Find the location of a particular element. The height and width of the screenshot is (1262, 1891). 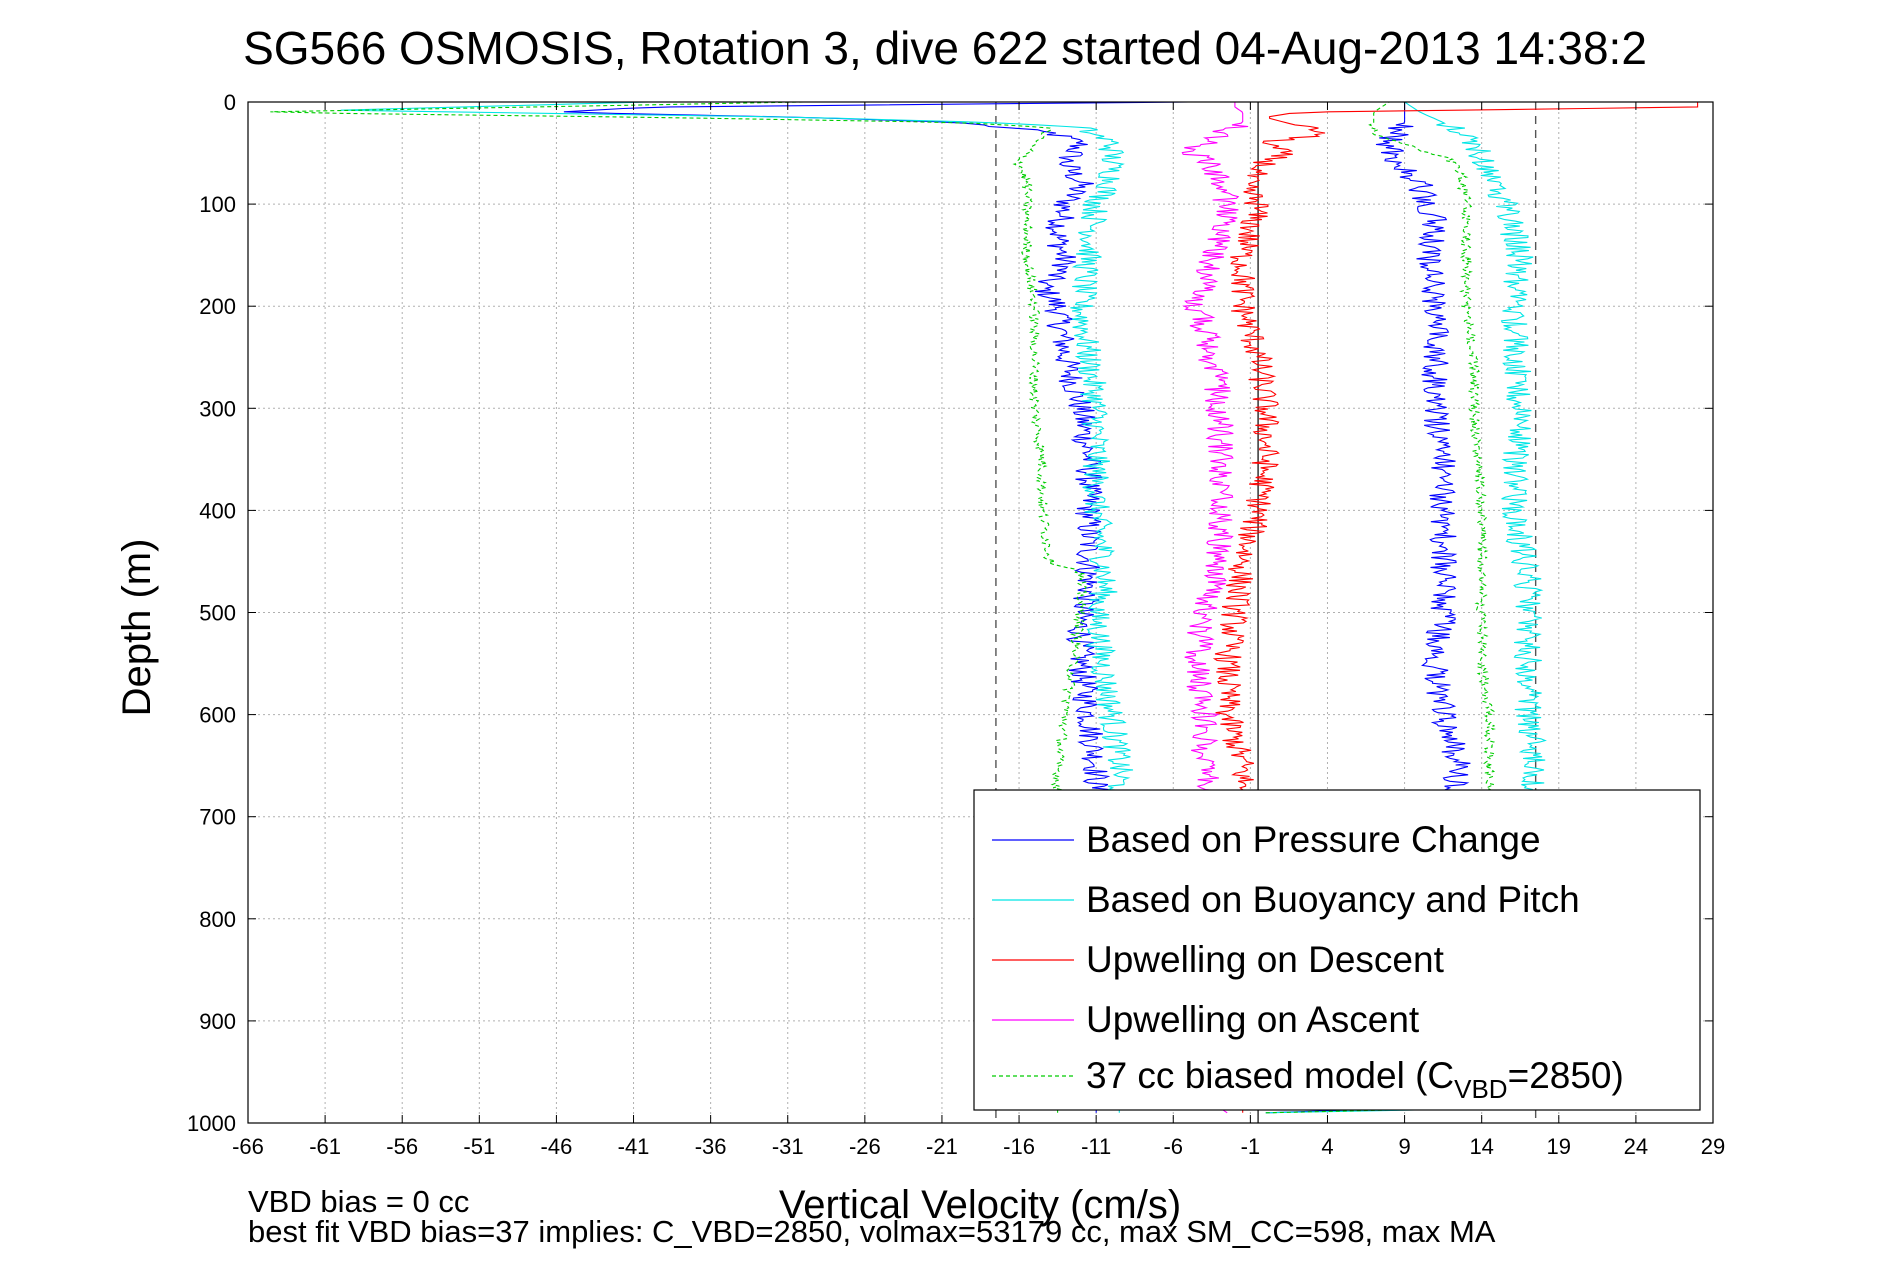

legend-label-up-descent: Upwelling on Descent is located at coordinates (1265, 959).